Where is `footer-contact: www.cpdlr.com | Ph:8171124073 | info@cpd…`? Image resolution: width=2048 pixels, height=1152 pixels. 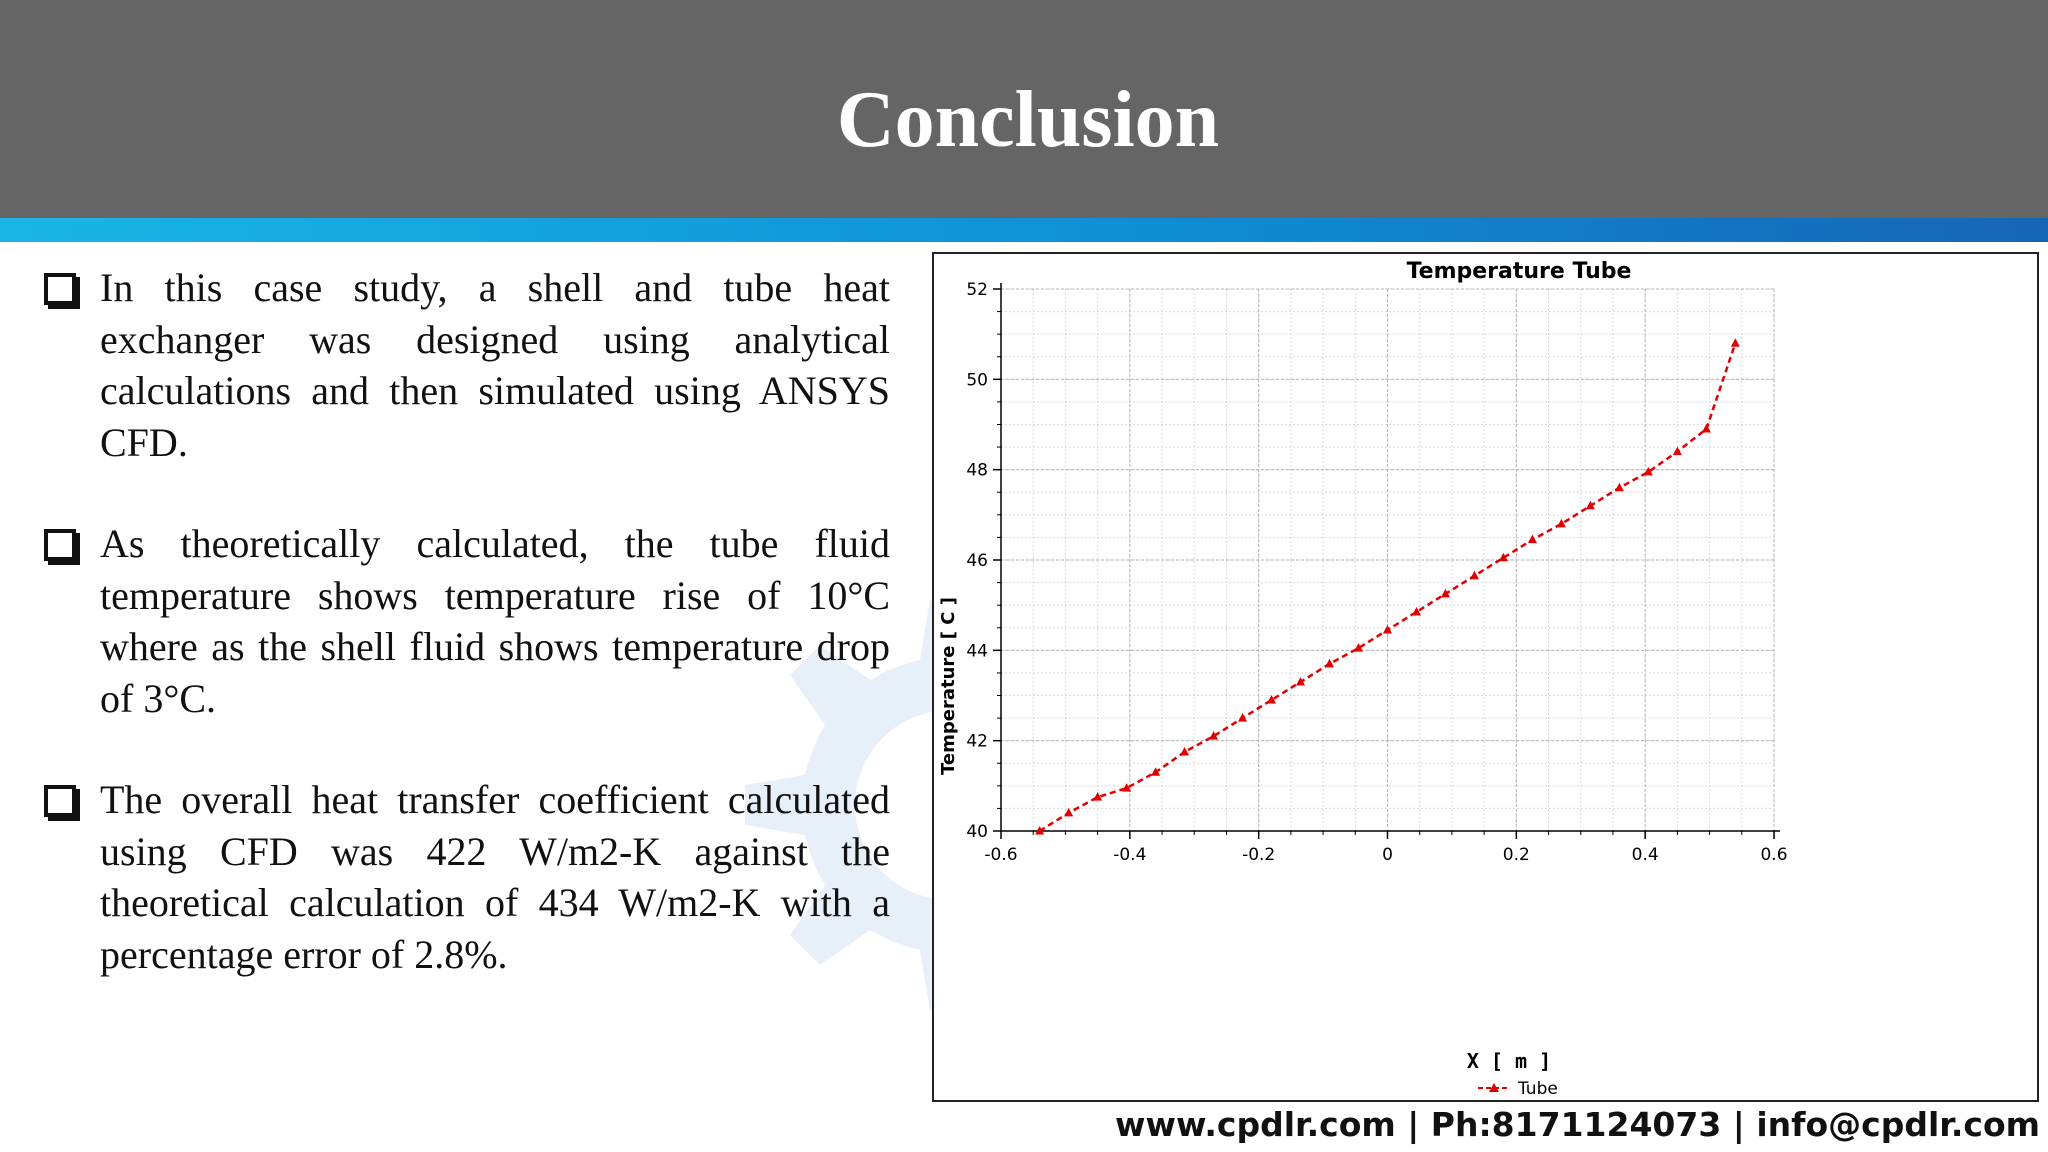 footer-contact: www.cpdlr.com | Ph:8171124073 | info@cpd… is located at coordinates (1577, 1124).